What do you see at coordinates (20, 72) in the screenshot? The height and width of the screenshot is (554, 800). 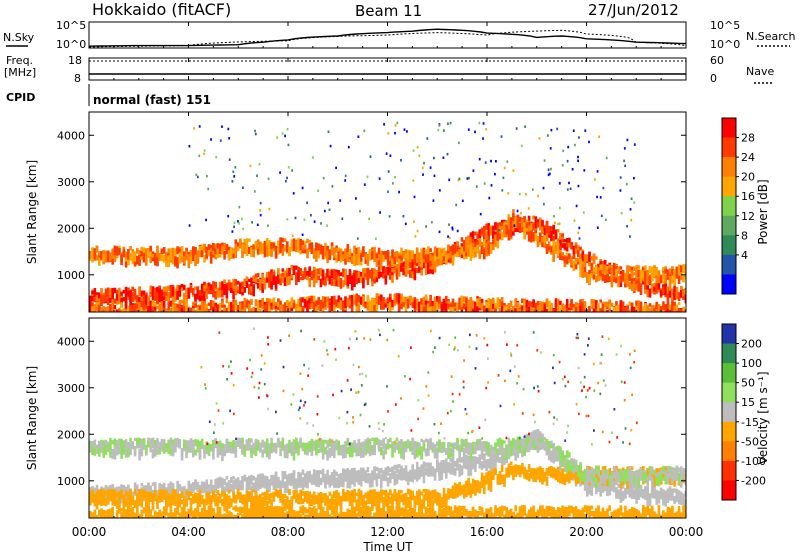 I see `freq-label-line2: [MHz]` at bounding box center [20, 72].